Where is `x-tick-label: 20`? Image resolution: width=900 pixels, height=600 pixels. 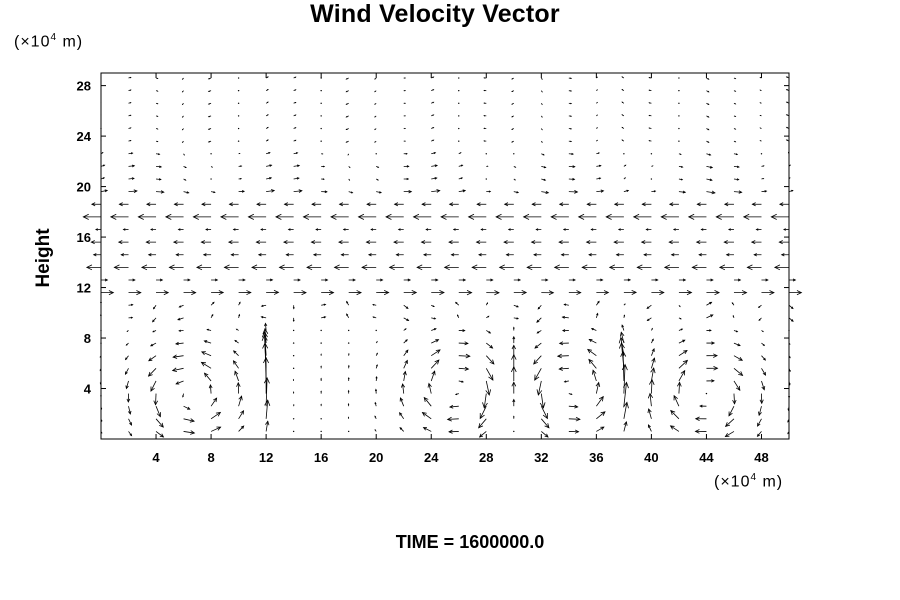 x-tick-label: 20 is located at coordinates (376, 457).